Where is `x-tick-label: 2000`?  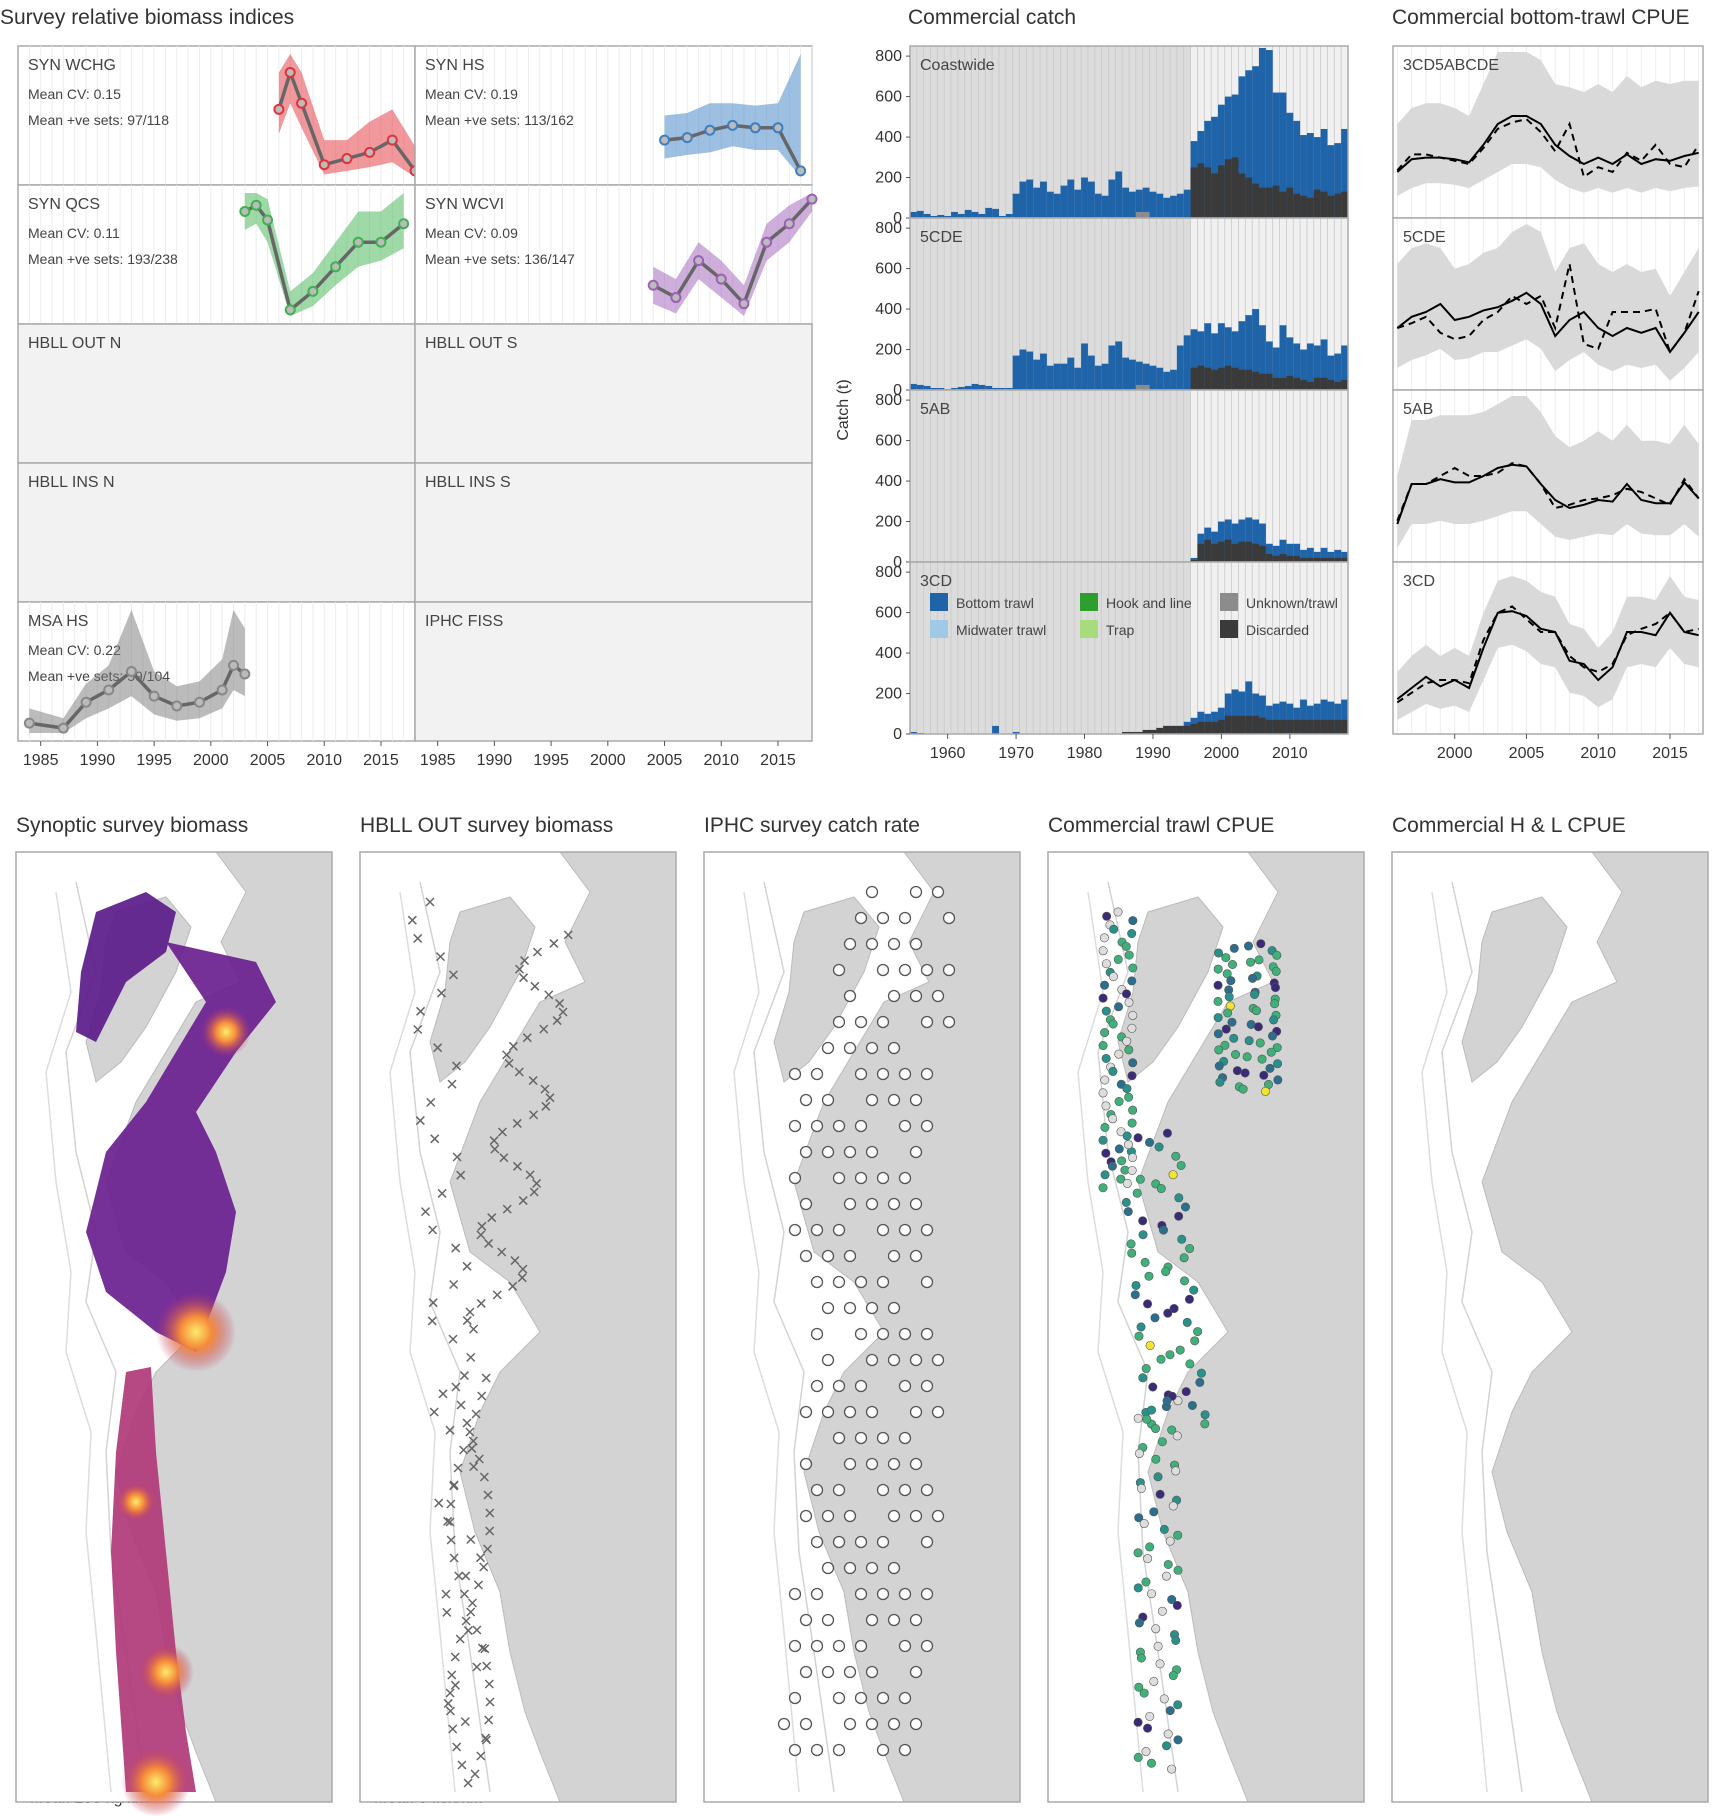
x-tick-label: 2000 is located at coordinates (608, 760).